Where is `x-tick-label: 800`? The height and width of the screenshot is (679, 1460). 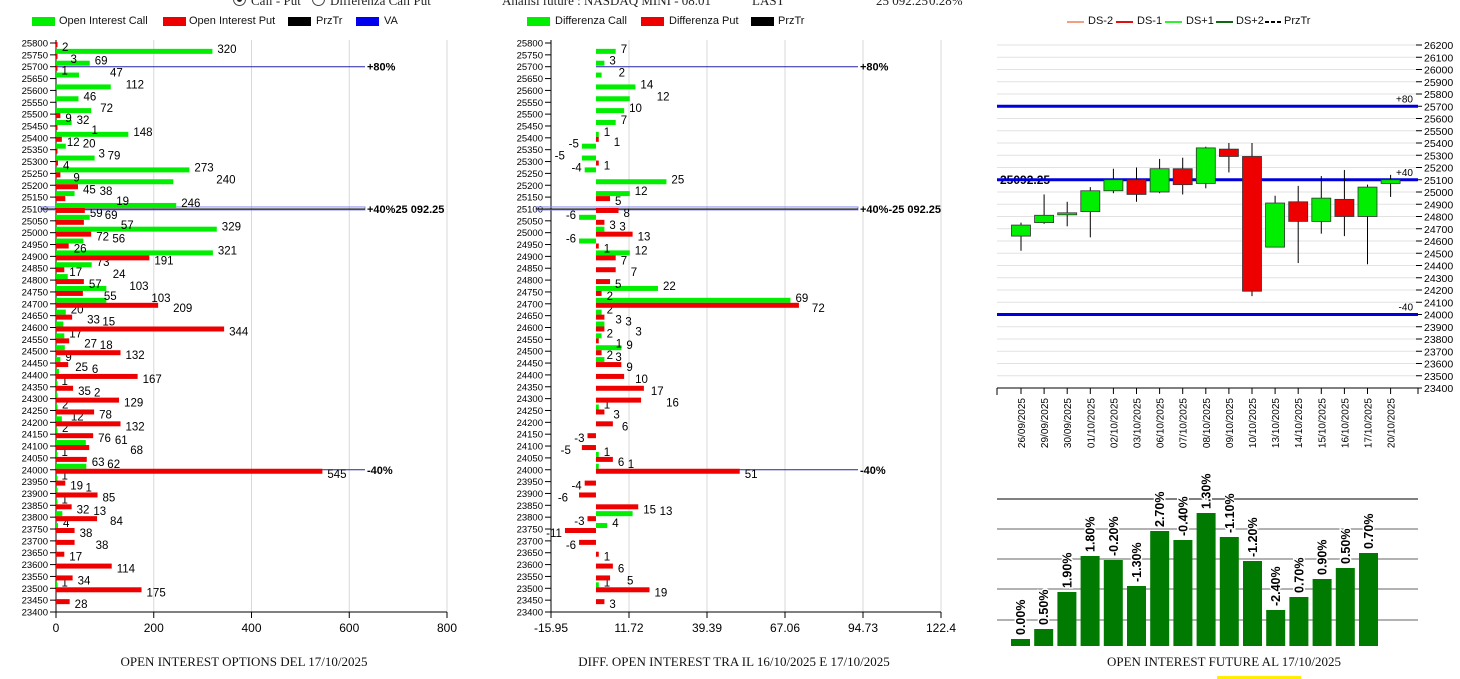 x-tick-label: 800 is located at coordinates (447, 628).